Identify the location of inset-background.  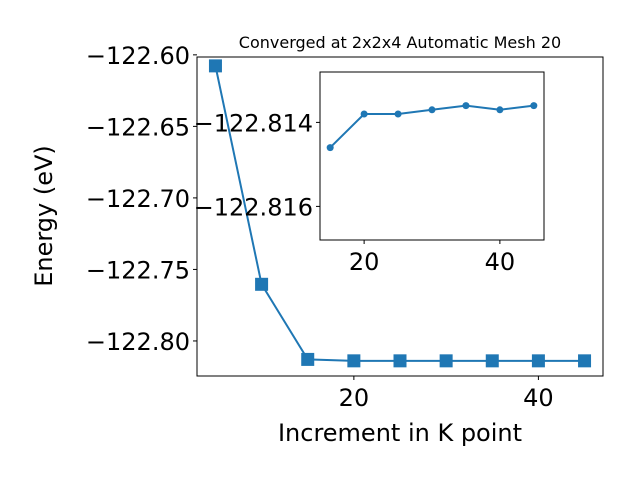
(432, 156).